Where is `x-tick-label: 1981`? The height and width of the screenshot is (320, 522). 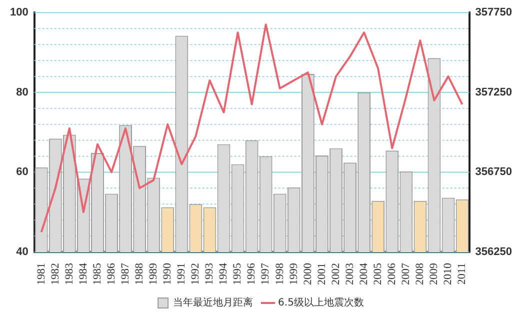 x-tick-label: 1981 is located at coordinates (41, 274).